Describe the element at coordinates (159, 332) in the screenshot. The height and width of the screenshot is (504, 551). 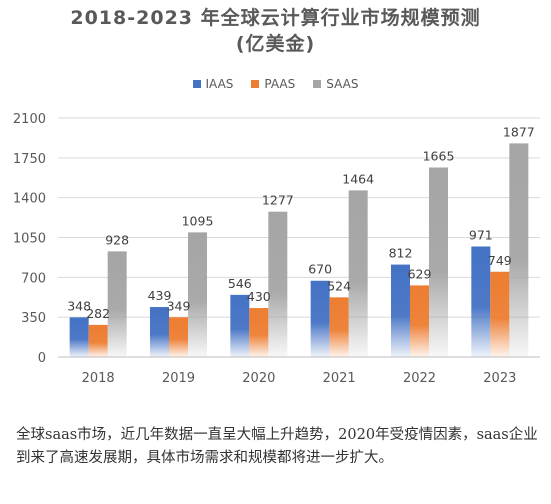
I see `bar-iaas-2019` at that location.